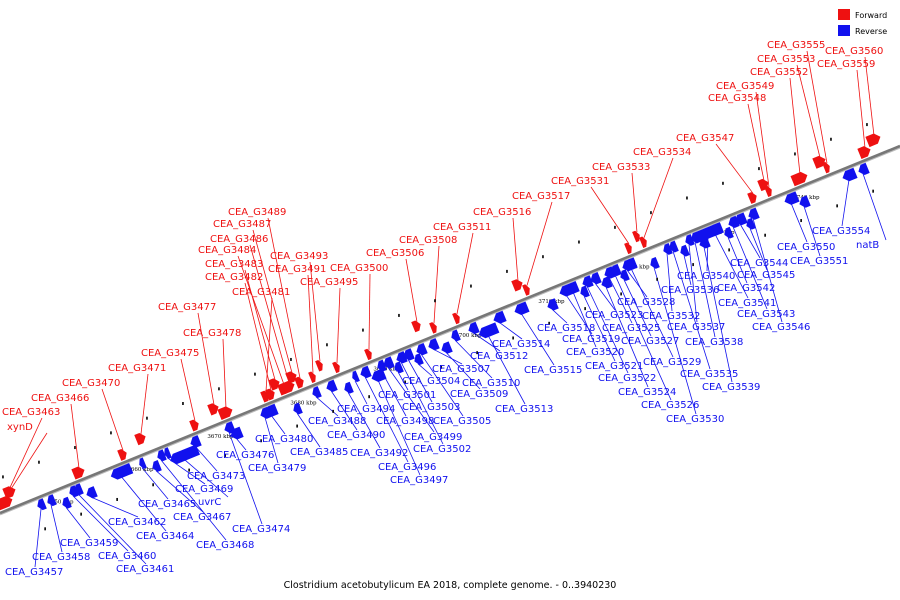 This screenshot has height=600, width=900. What do you see at coordinates (194, 425) in the screenshot?
I see `forward-5-gene-arrow` at bounding box center [194, 425].